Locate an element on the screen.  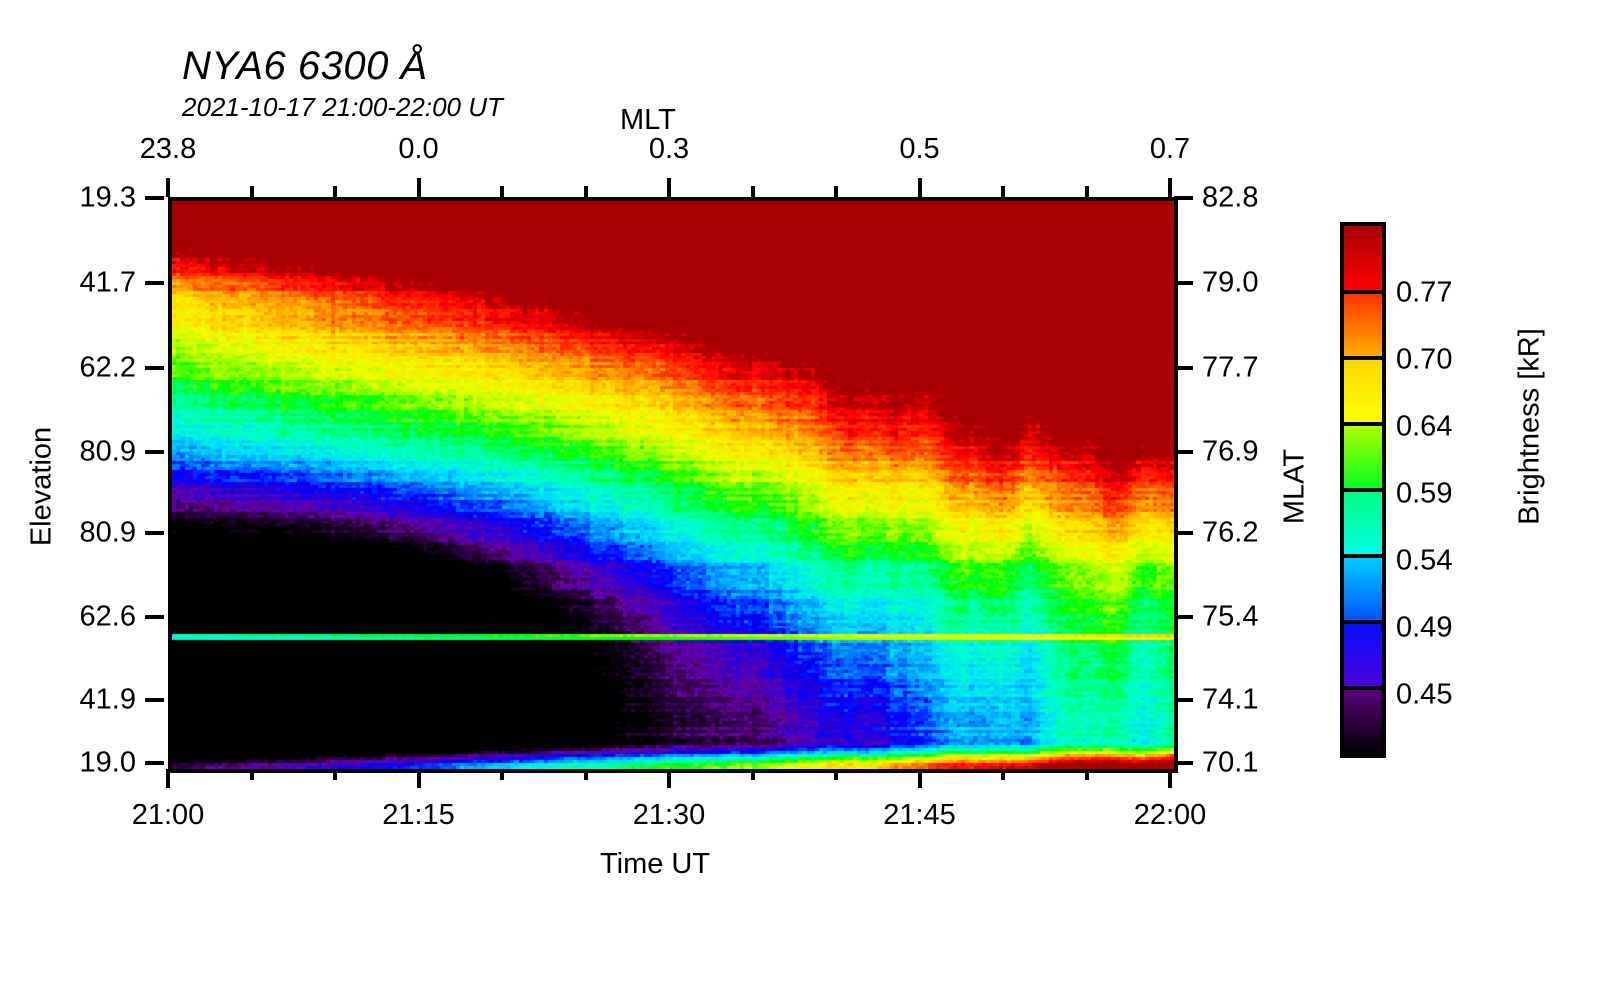
left-tick-label: 19.0 is located at coordinates (107, 762).